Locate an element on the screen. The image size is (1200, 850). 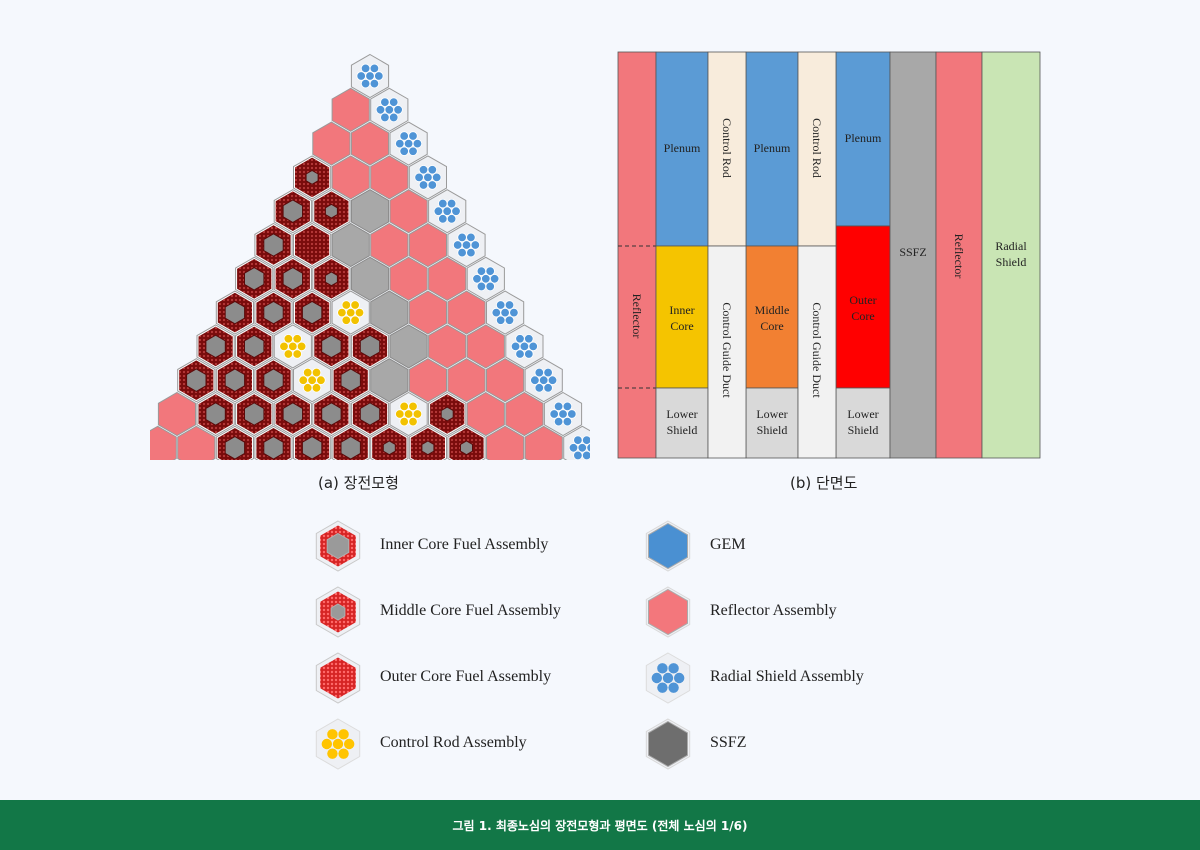
section-core-middle is located at coordinates (772, 317).